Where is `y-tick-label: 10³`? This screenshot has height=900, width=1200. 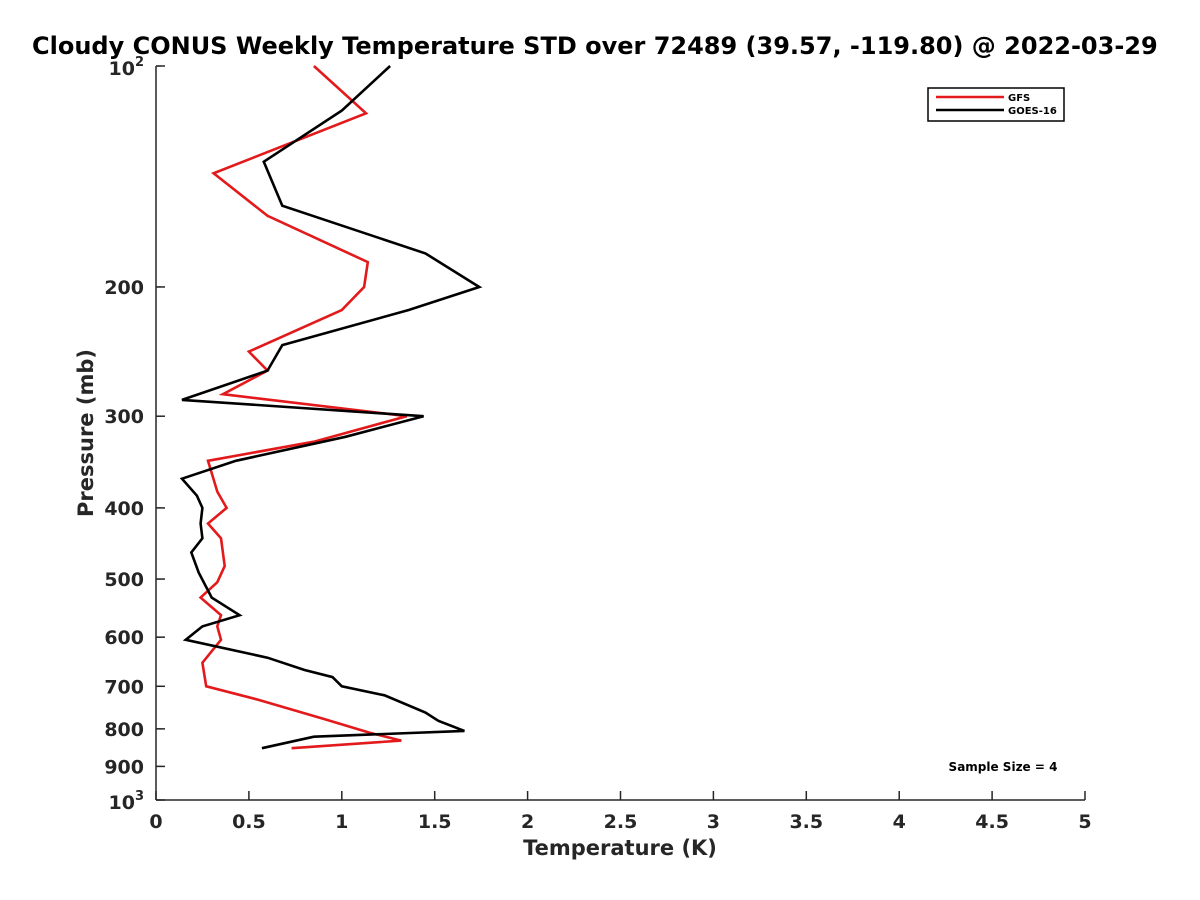 y-tick-label: 10³ is located at coordinates (127, 801).